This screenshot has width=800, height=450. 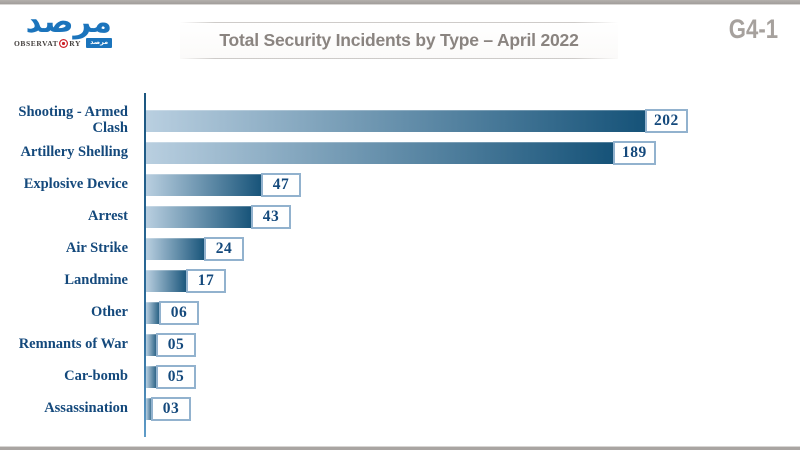 I want to click on chart-row: Air Strike 24, so click(x=400, y=249).